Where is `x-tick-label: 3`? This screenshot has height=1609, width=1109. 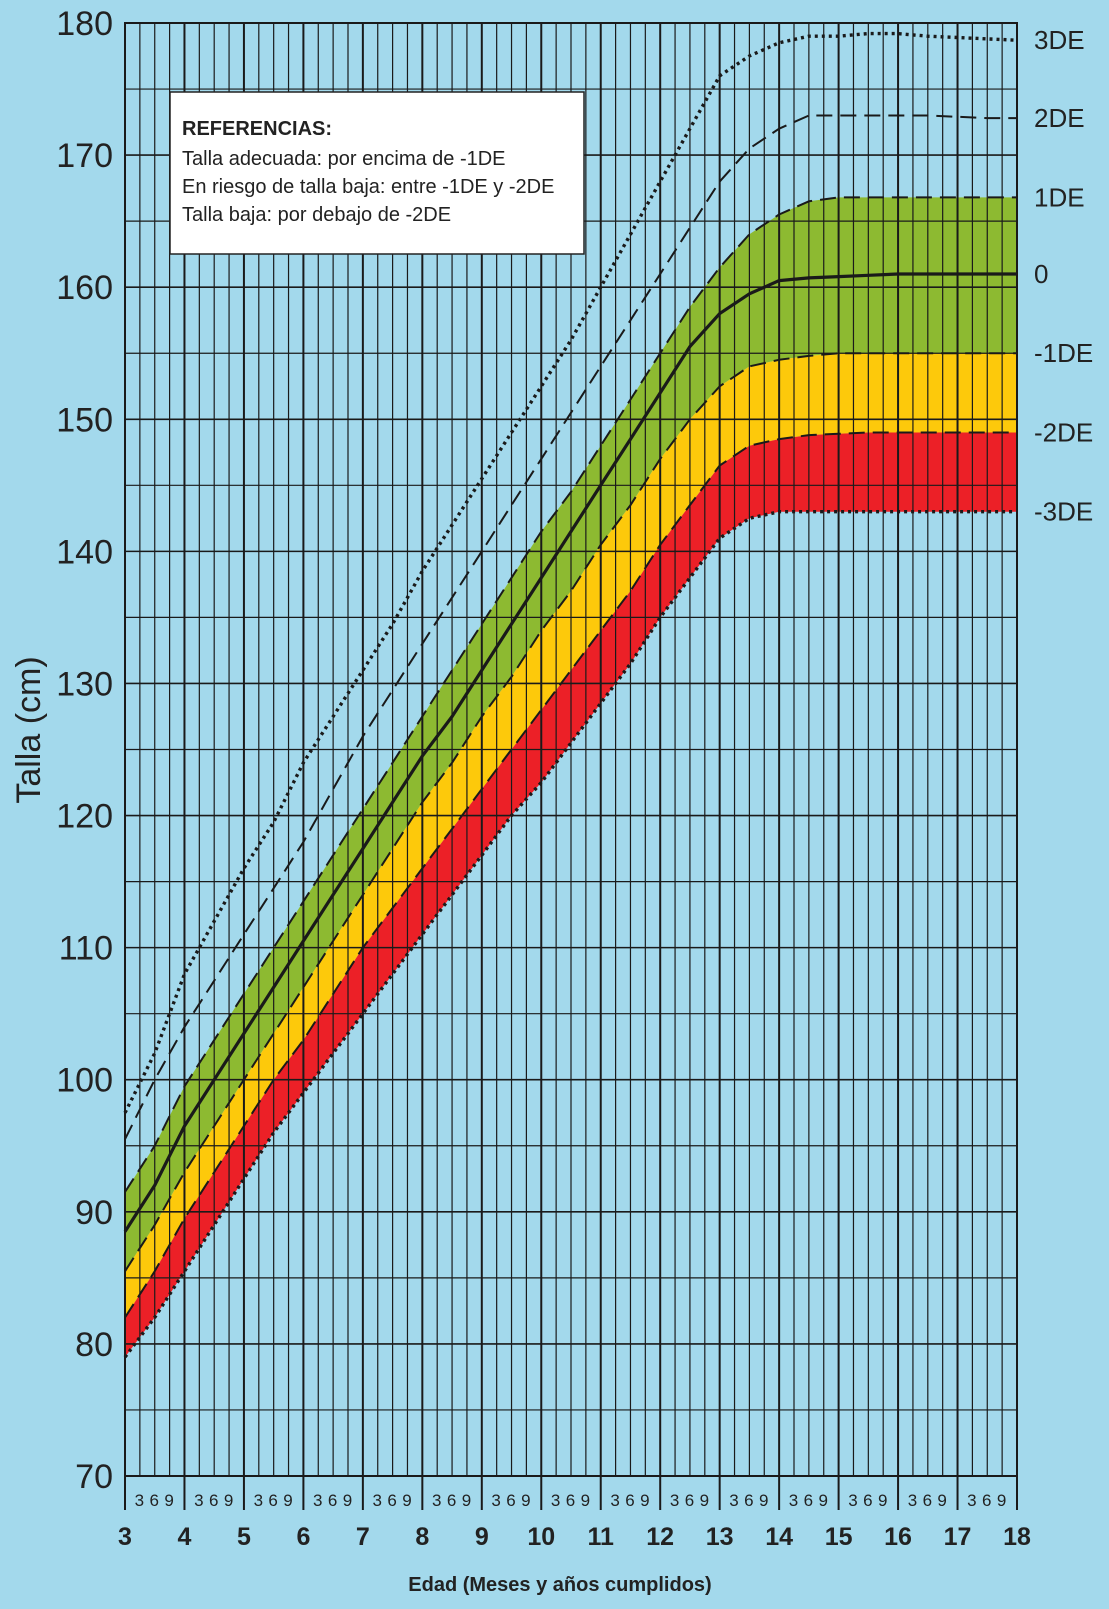 x-tick-label: 3 is located at coordinates (125, 1537).